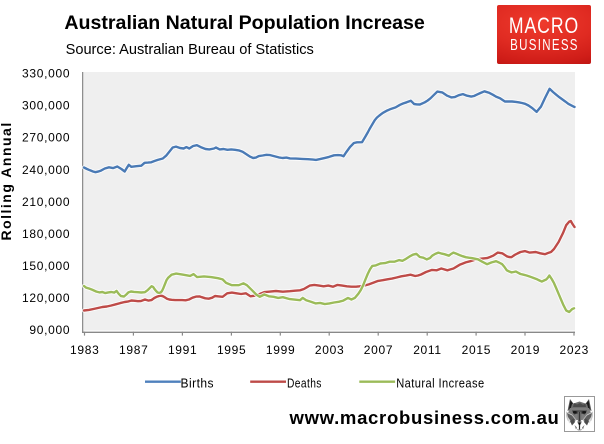 The height and width of the screenshot is (444, 604). I want to click on svg-text: 2015, so click(477, 350).